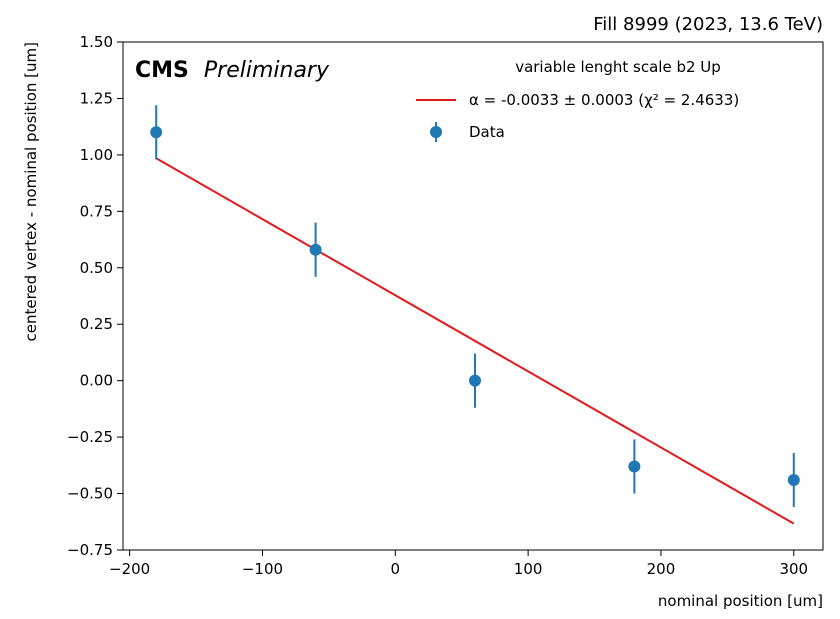 The height and width of the screenshot is (619, 840). I want to click on y-tick-label: 1.25, so click(96, 98).